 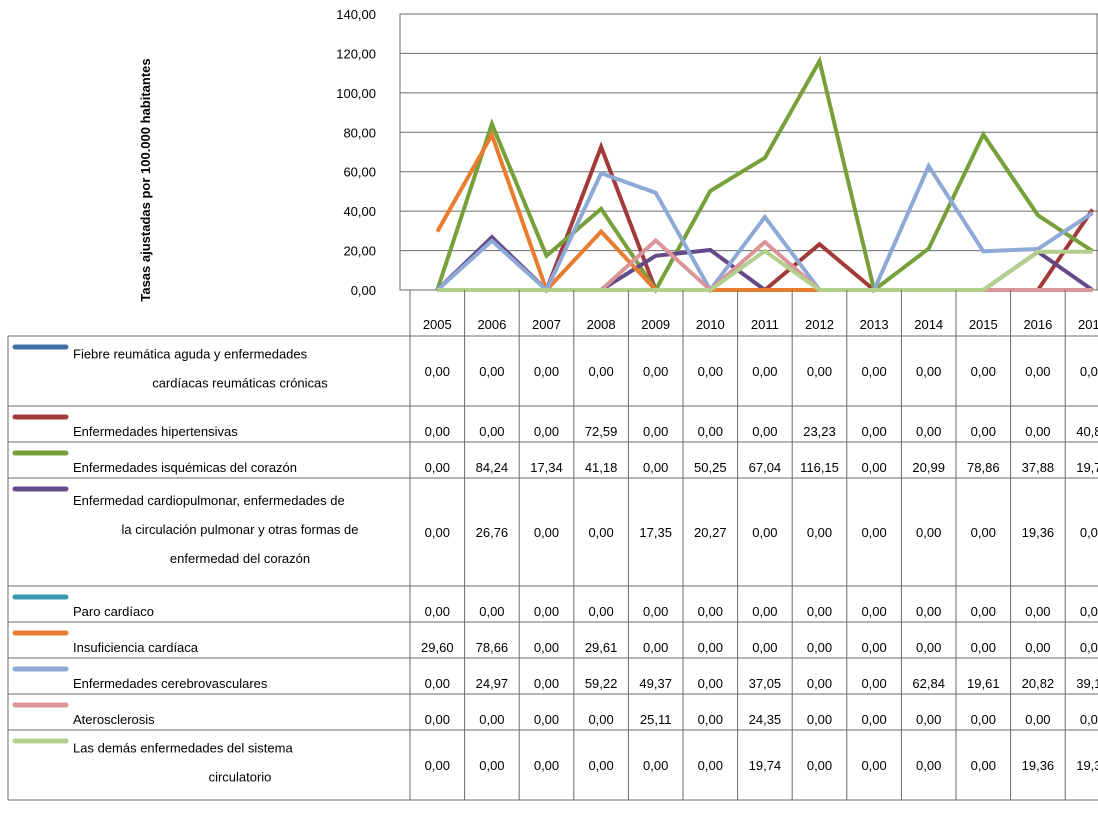 I want to click on series-label: Las demás enfermedades del sistema, so click(x=183, y=748).